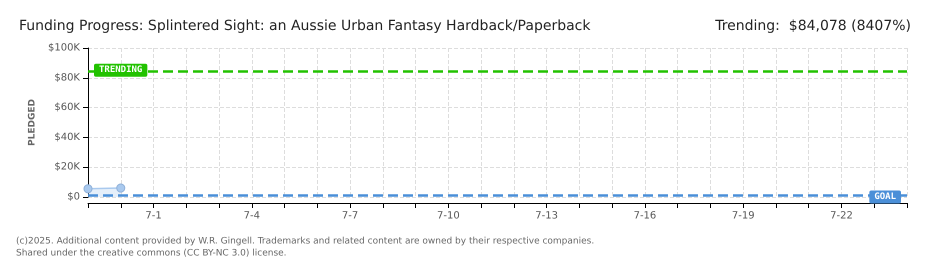 This screenshot has height=270, width=940. What do you see at coordinates (67, 167) in the screenshot?
I see `y-tick-label: $20K` at bounding box center [67, 167].